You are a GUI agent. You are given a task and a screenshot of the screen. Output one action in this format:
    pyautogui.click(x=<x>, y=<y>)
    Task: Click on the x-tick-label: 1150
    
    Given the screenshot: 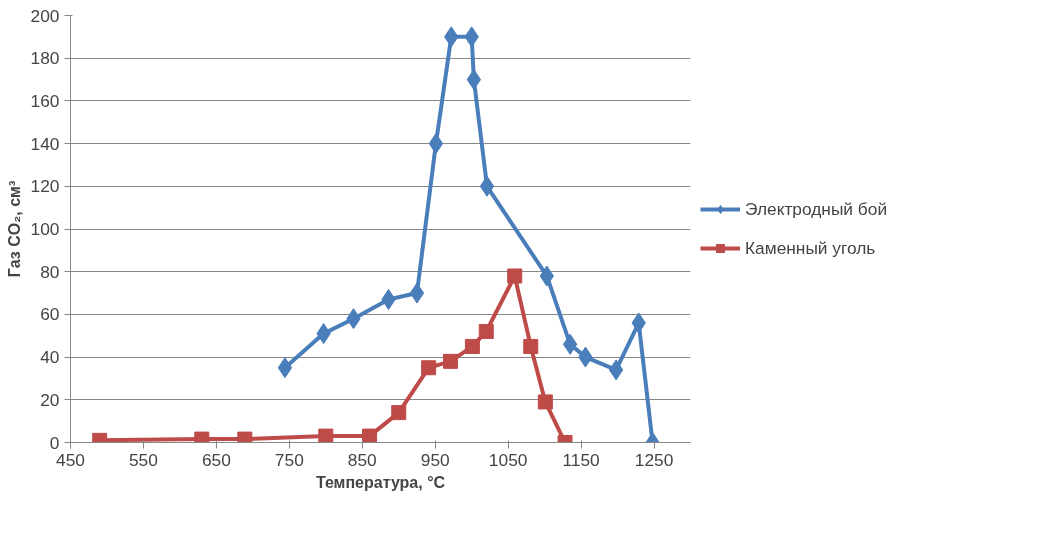 What is the action you would take?
    pyautogui.click(x=581, y=459)
    